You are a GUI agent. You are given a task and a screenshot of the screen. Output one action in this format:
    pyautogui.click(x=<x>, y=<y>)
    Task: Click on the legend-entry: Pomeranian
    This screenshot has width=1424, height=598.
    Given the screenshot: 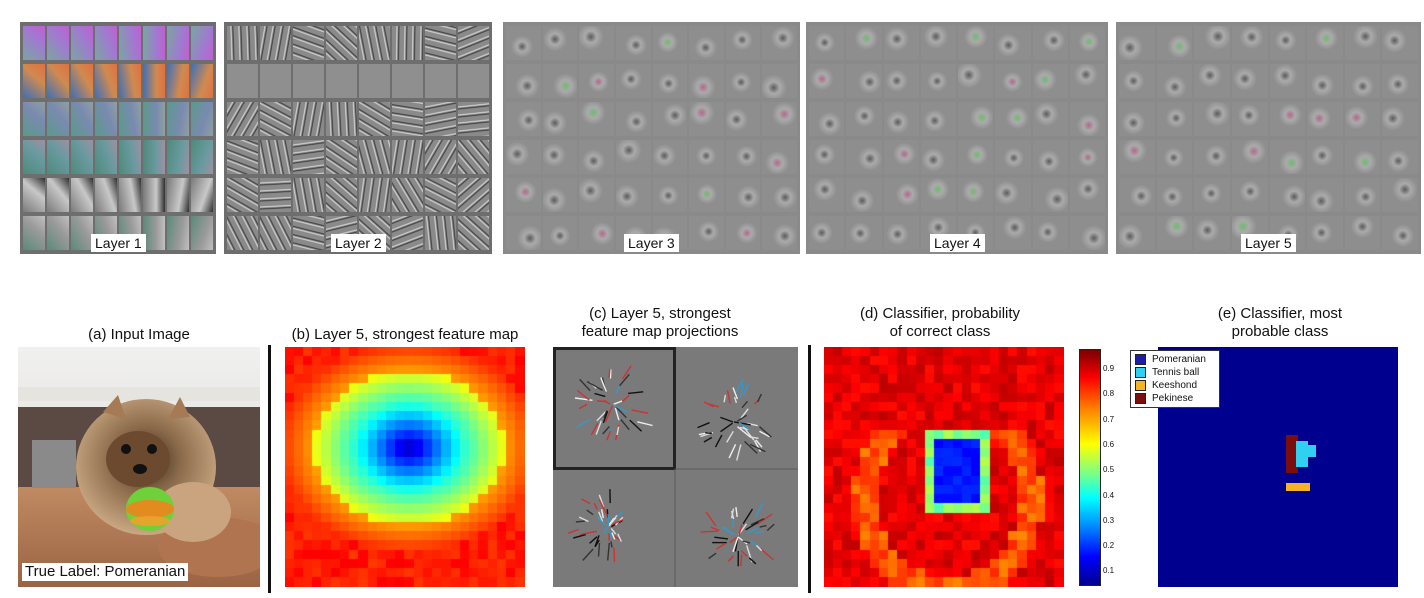 What is the action you would take?
    pyautogui.click(x=1175, y=359)
    